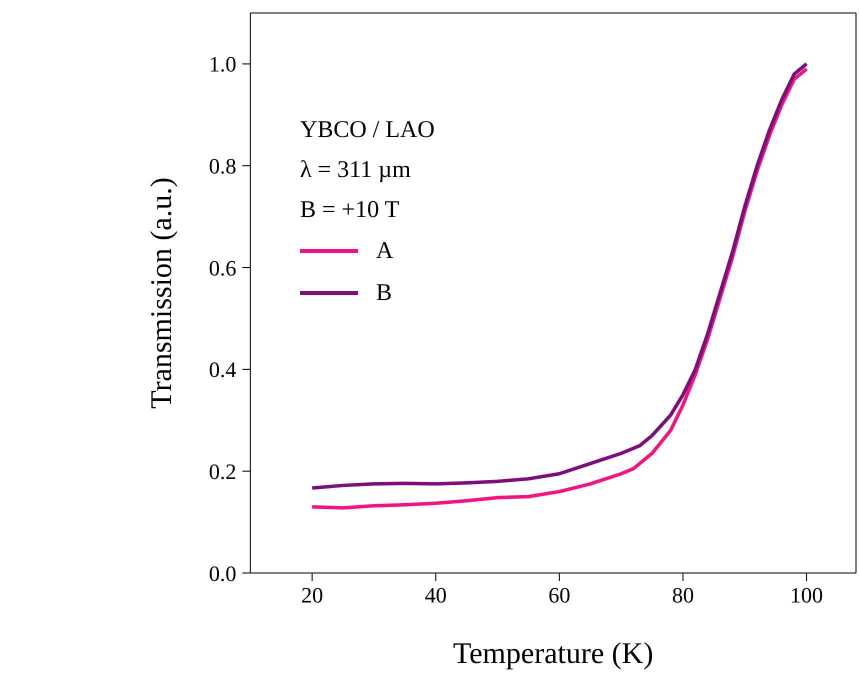 This screenshot has width=859, height=678. Describe the element at coordinates (222, 573) in the screenshot. I see `y-tick-label: 0.0` at that location.